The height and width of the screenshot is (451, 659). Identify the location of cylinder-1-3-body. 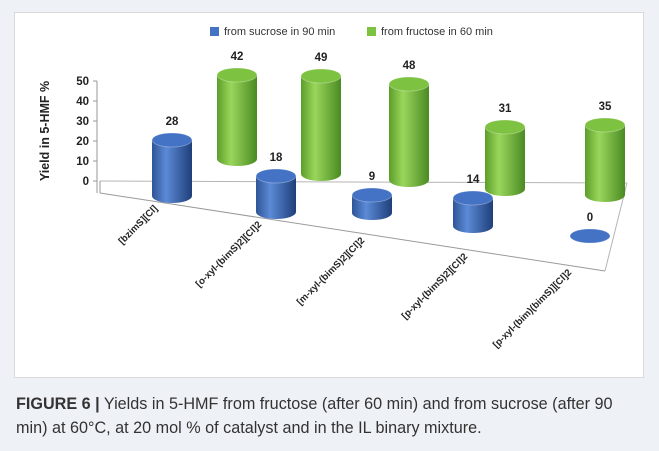
(505, 161).